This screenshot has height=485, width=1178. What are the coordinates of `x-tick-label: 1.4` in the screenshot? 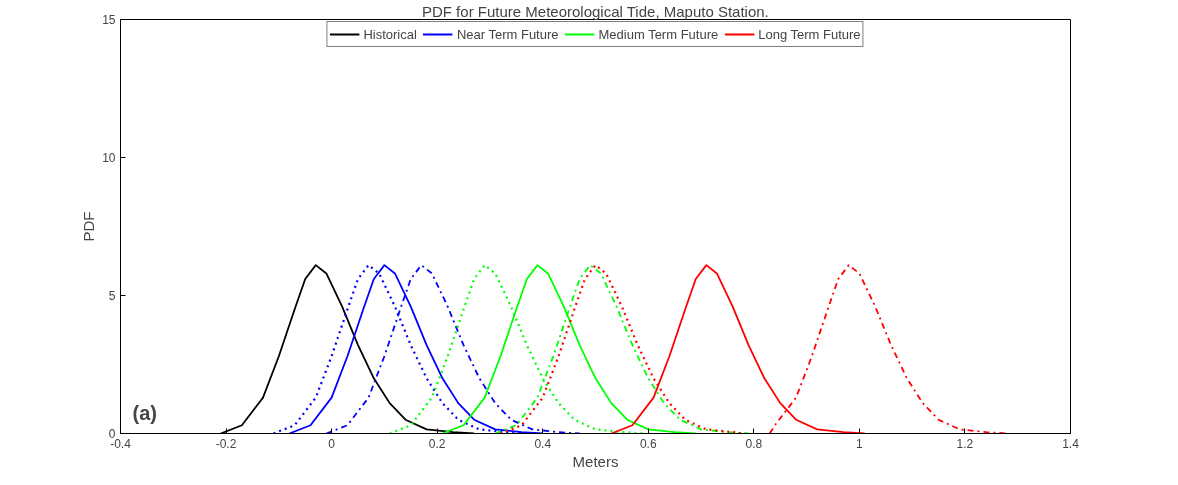 It's located at (1071, 443).